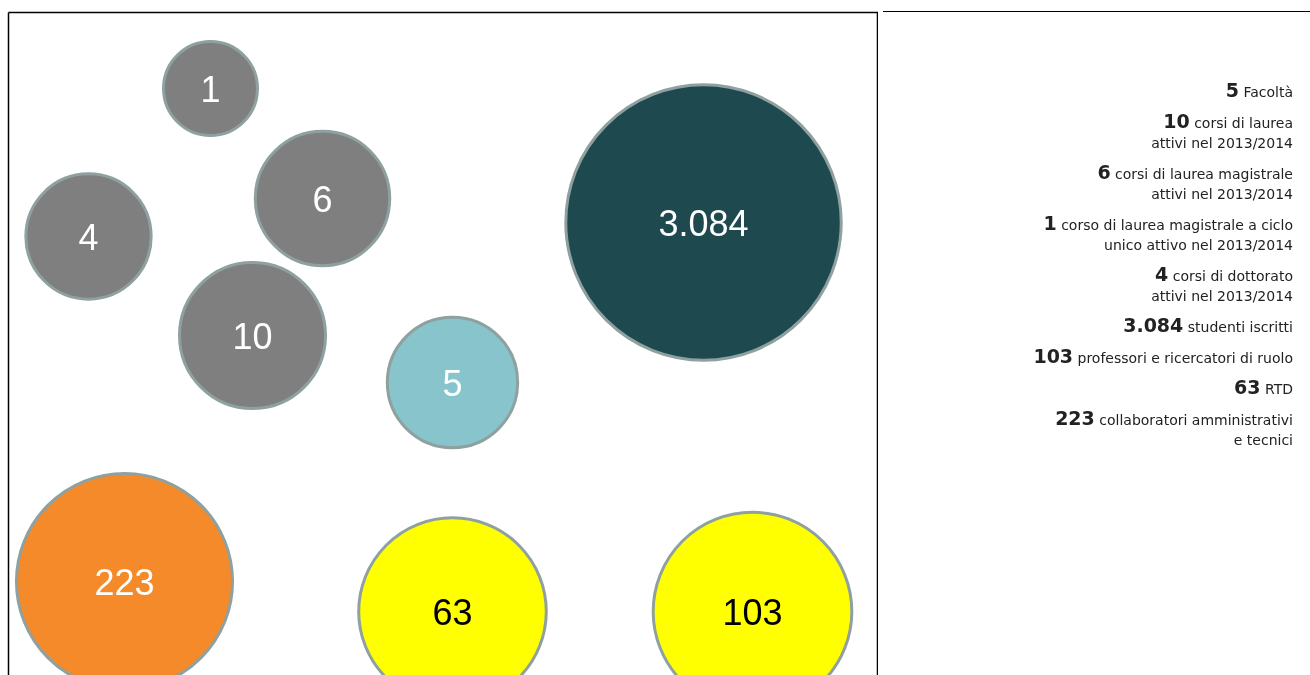 Image resolution: width=1310 pixels, height=675 pixels. What do you see at coordinates (1278, 389) in the screenshot?
I see `category-label: RTD` at bounding box center [1278, 389].